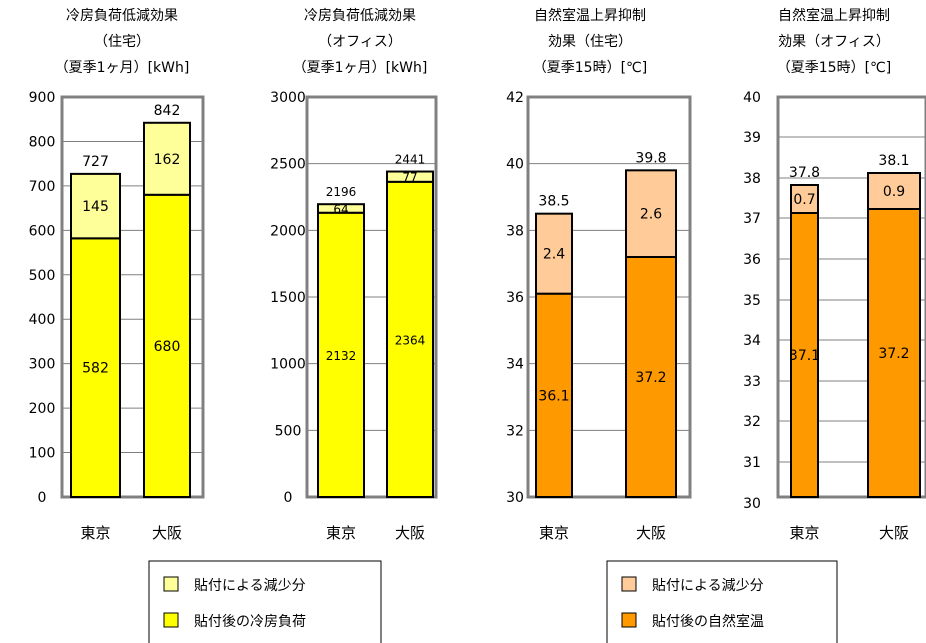  What do you see at coordinates (122, 42) in the screenshot?
I see `chart-title-line: （住宅）` at bounding box center [122, 42].